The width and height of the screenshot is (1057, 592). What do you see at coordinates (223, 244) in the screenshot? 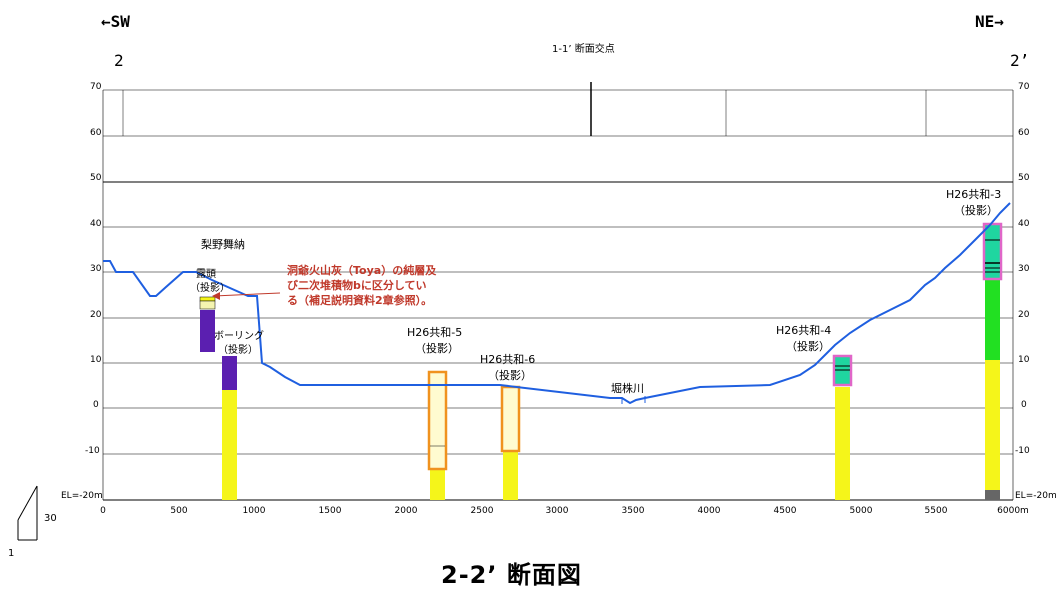
I see `place-label-rinonouna: 梨野舞納` at bounding box center [223, 244].